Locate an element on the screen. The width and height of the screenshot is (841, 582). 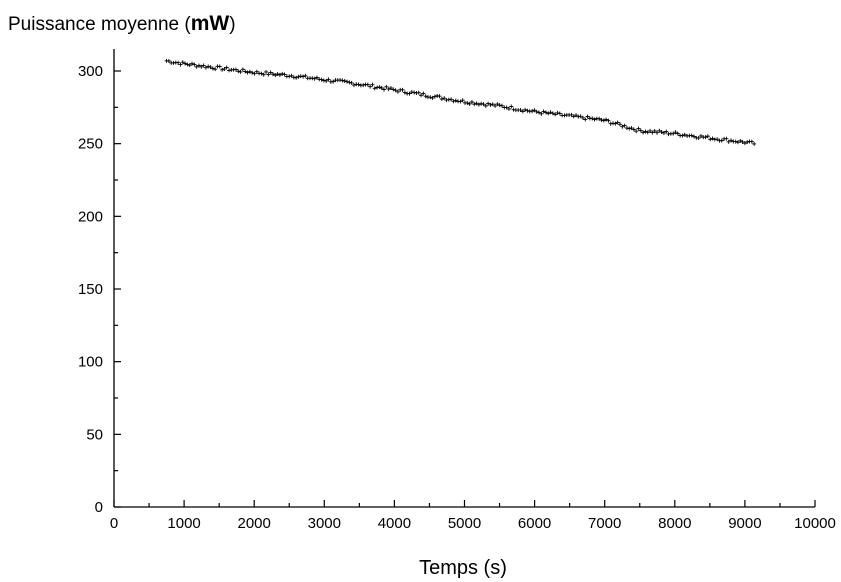
x-axis-label: Temps (s) is located at coordinates (463, 568).